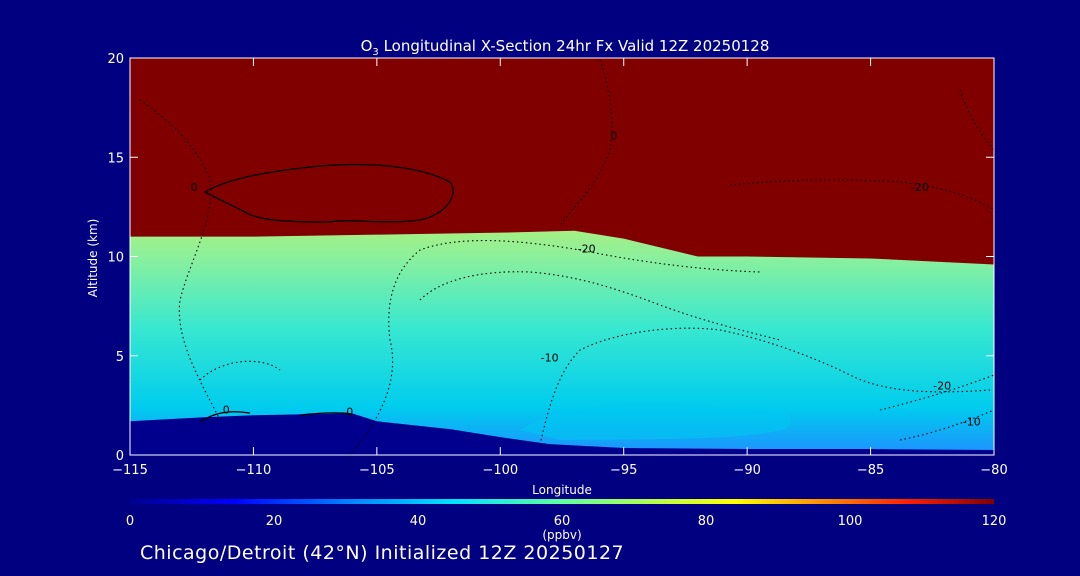 The height and width of the screenshot is (576, 1080). What do you see at coordinates (254, 470) in the screenshot?
I see `x-tick-label: −110` at bounding box center [254, 470].